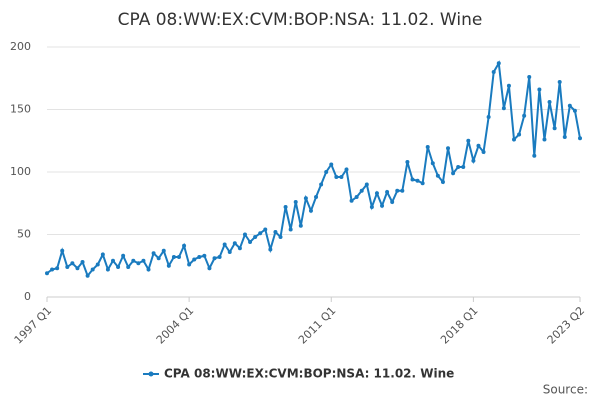 Image resolution: width=600 pixels, height=400 pixels. What do you see at coordinates (175, 325) in the screenshot?
I see `x-tick-label: 2004 Q1` at bounding box center [175, 325].